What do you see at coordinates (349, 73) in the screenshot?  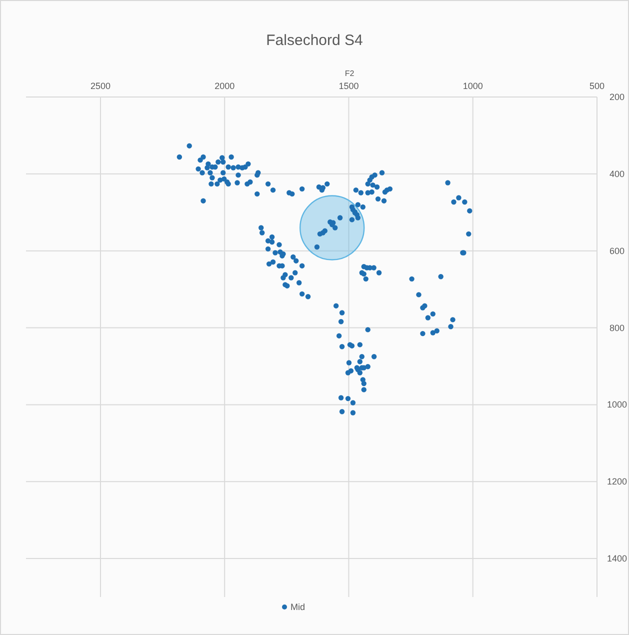 I see `x-axis-title: F2` at bounding box center [349, 73].